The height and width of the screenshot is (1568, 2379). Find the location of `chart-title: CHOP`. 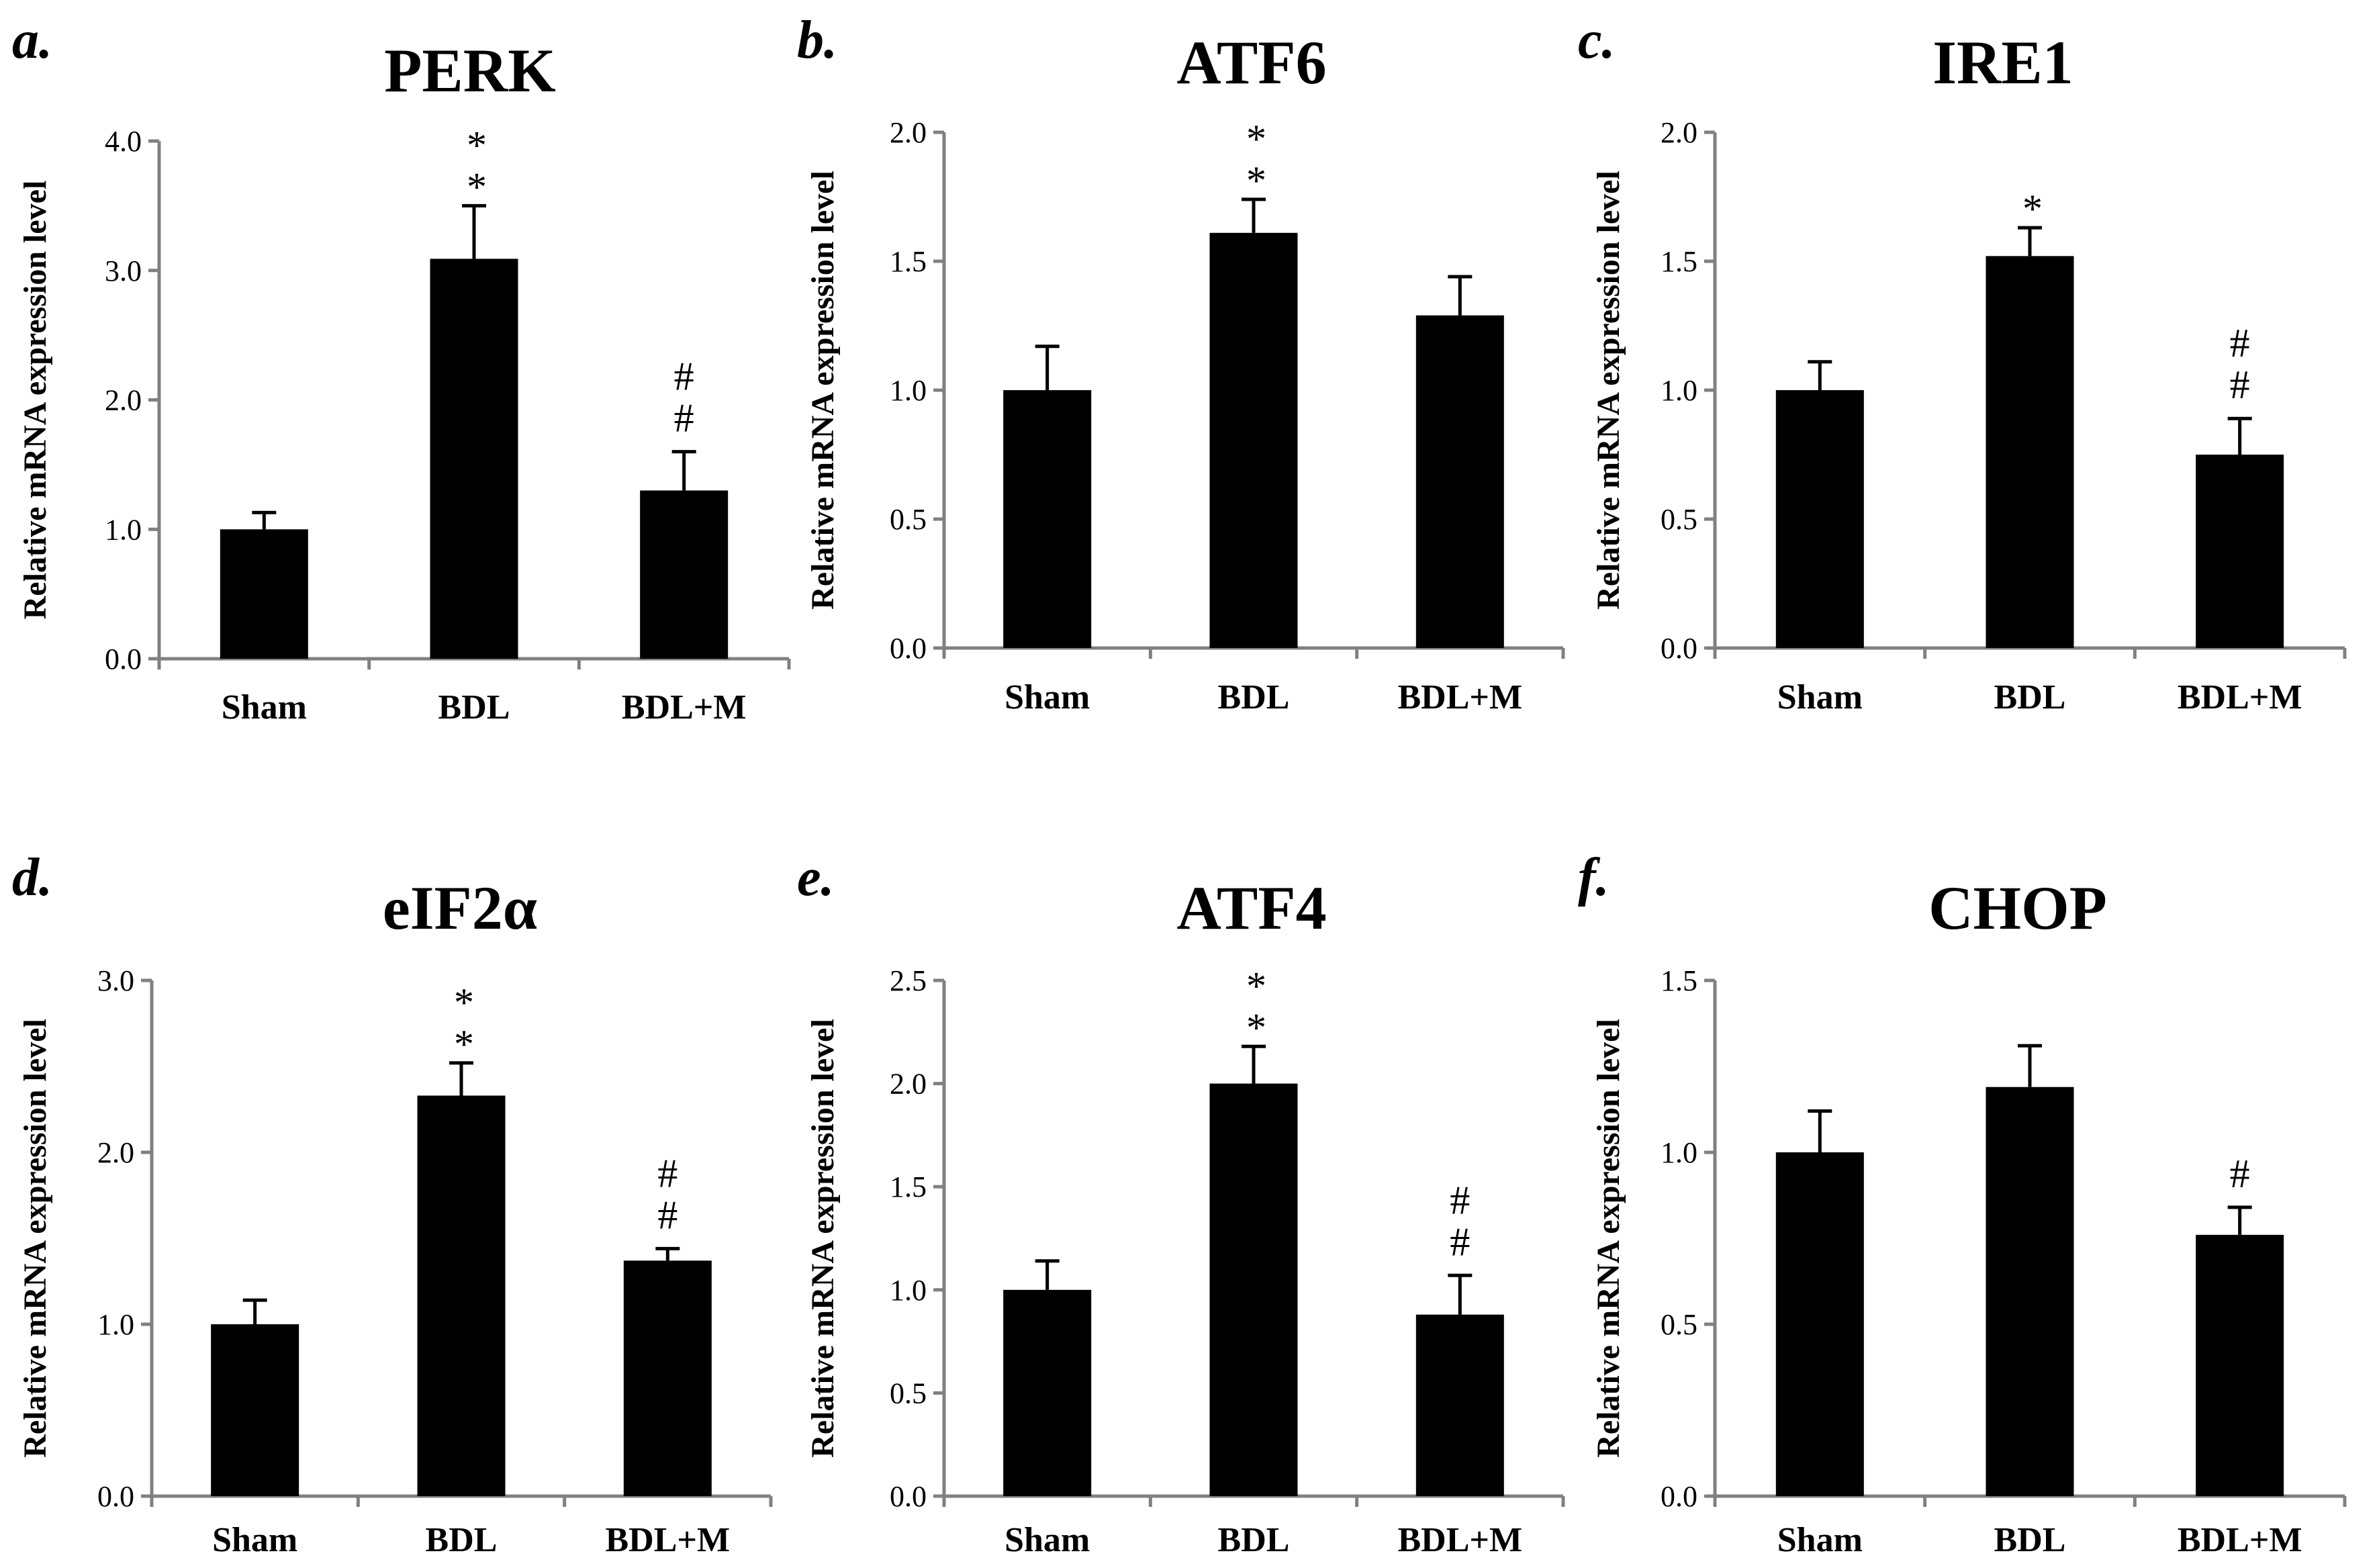

chart-title: CHOP is located at coordinates (2017, 908).